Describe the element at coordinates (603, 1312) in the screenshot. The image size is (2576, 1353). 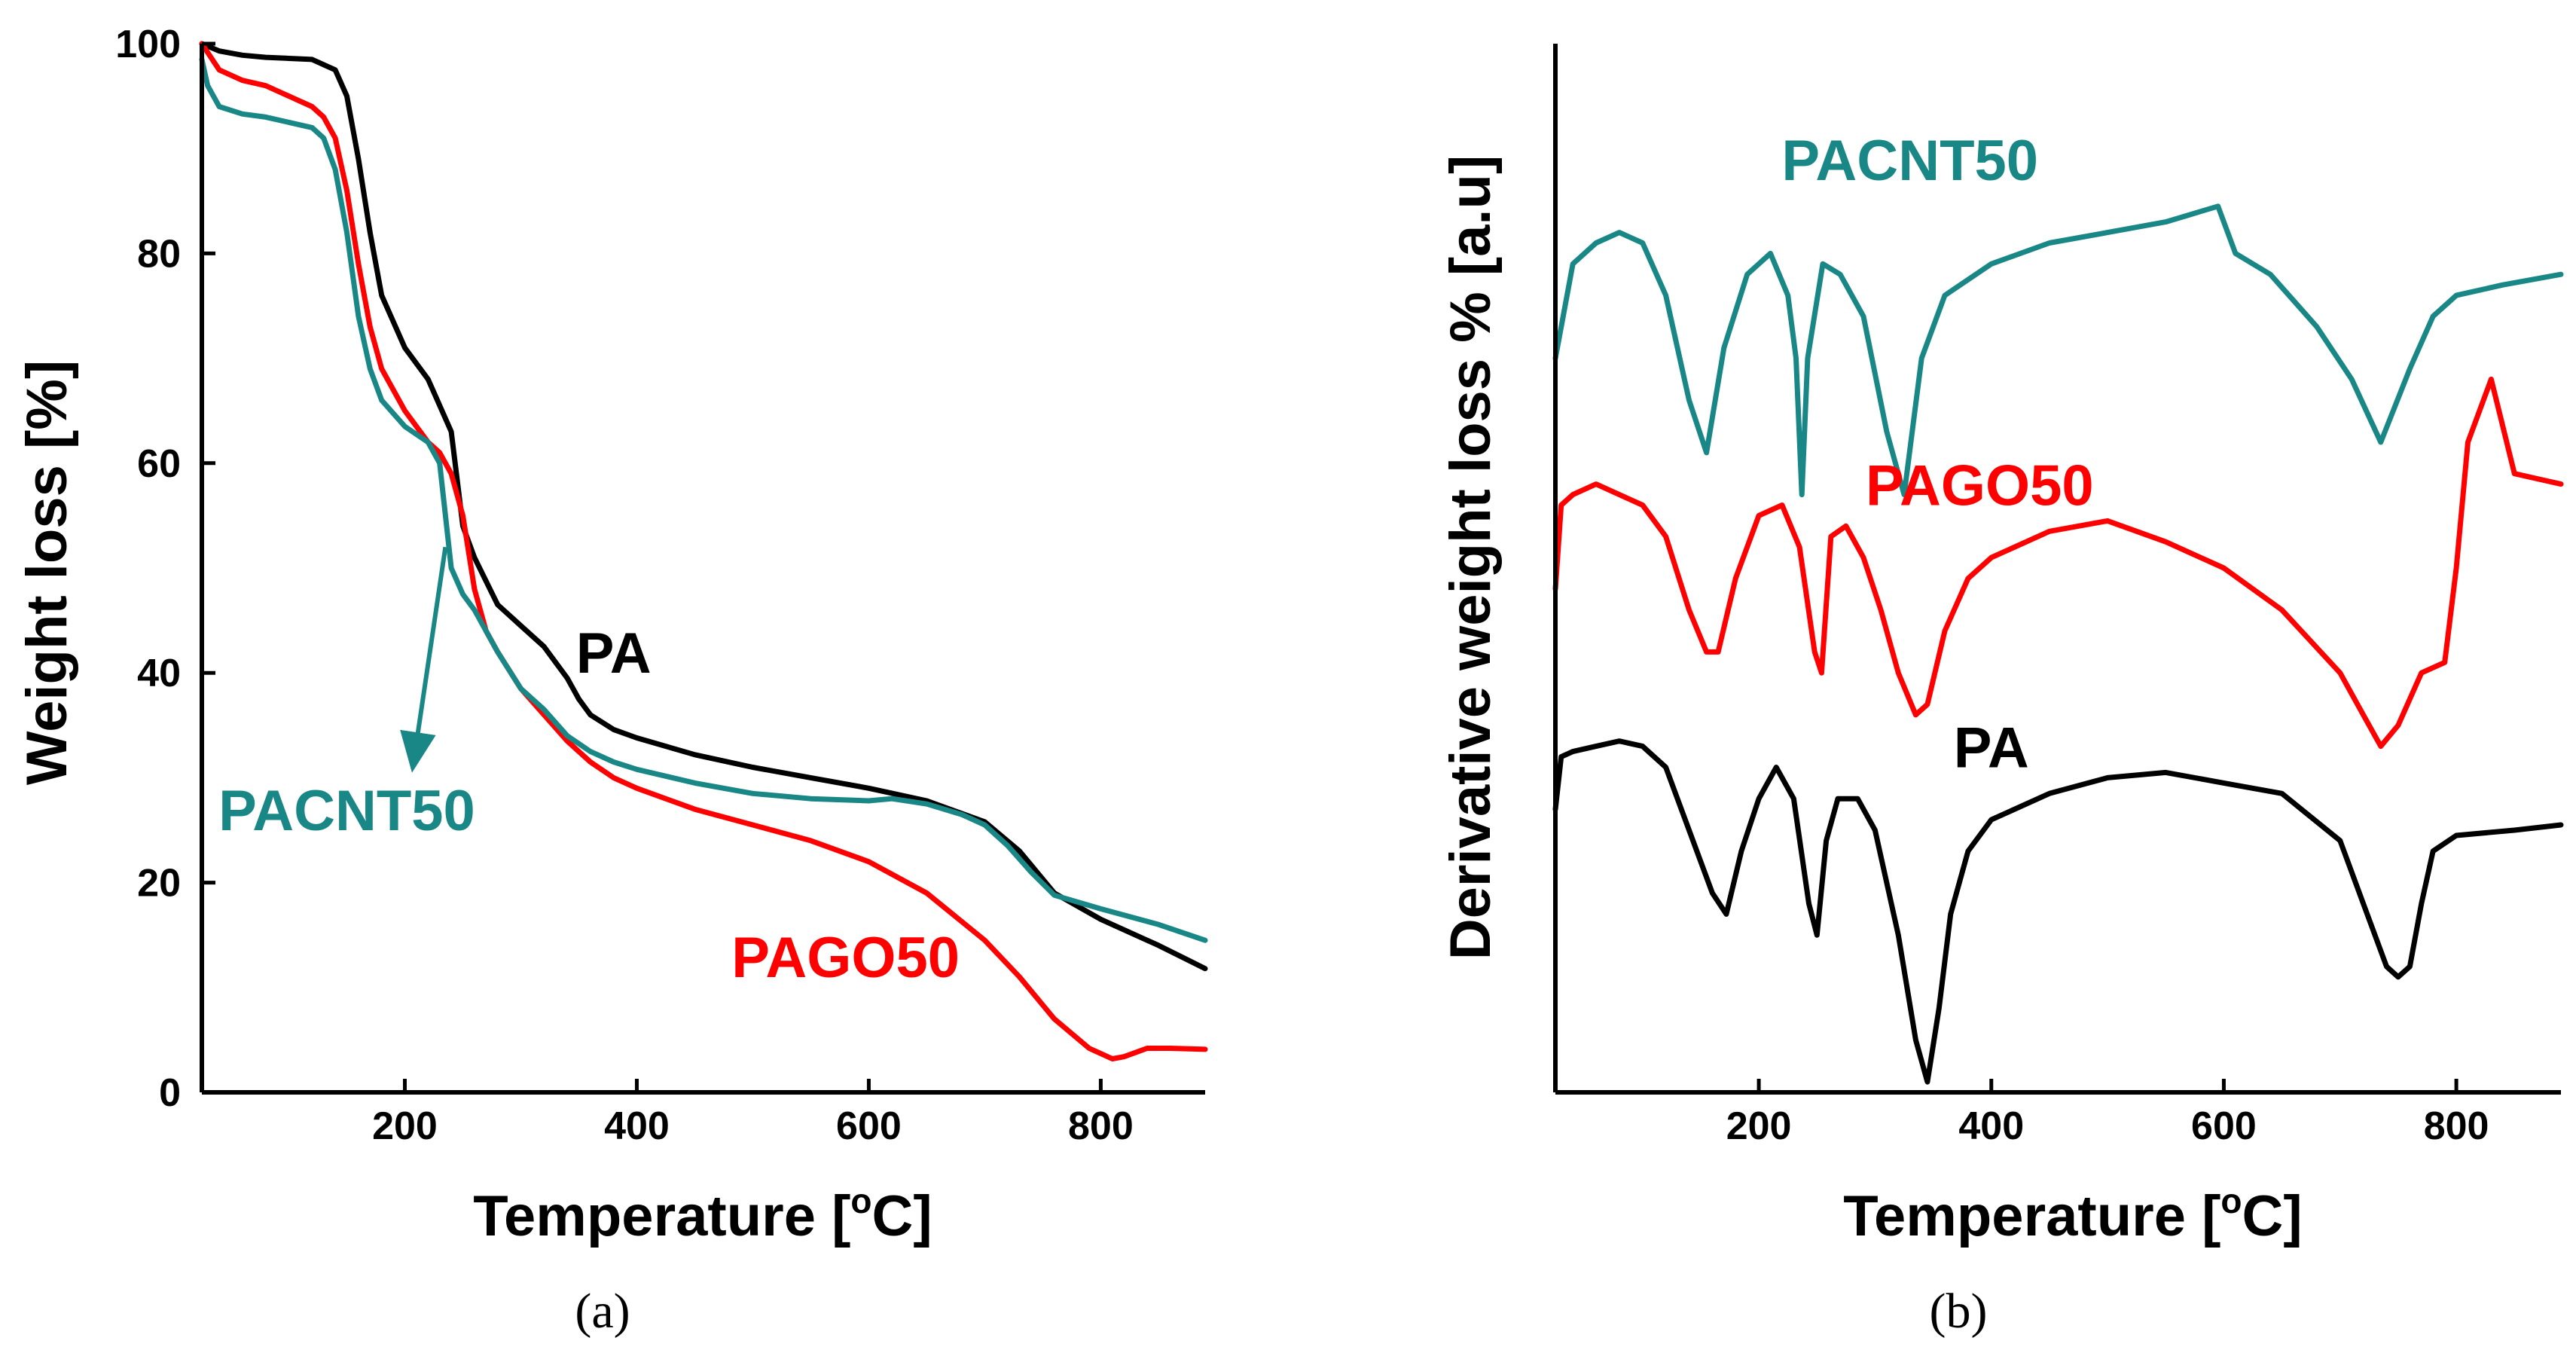
I see `panel-label-a: (a)` at that location.